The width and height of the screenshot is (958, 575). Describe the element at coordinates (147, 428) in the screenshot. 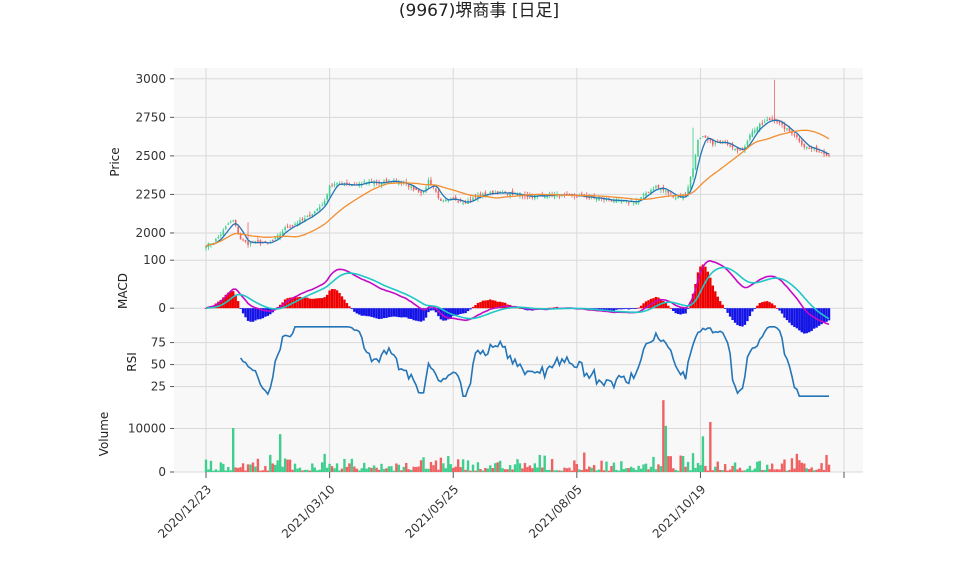

I see `ytick-label-volume: 10000` at that location.